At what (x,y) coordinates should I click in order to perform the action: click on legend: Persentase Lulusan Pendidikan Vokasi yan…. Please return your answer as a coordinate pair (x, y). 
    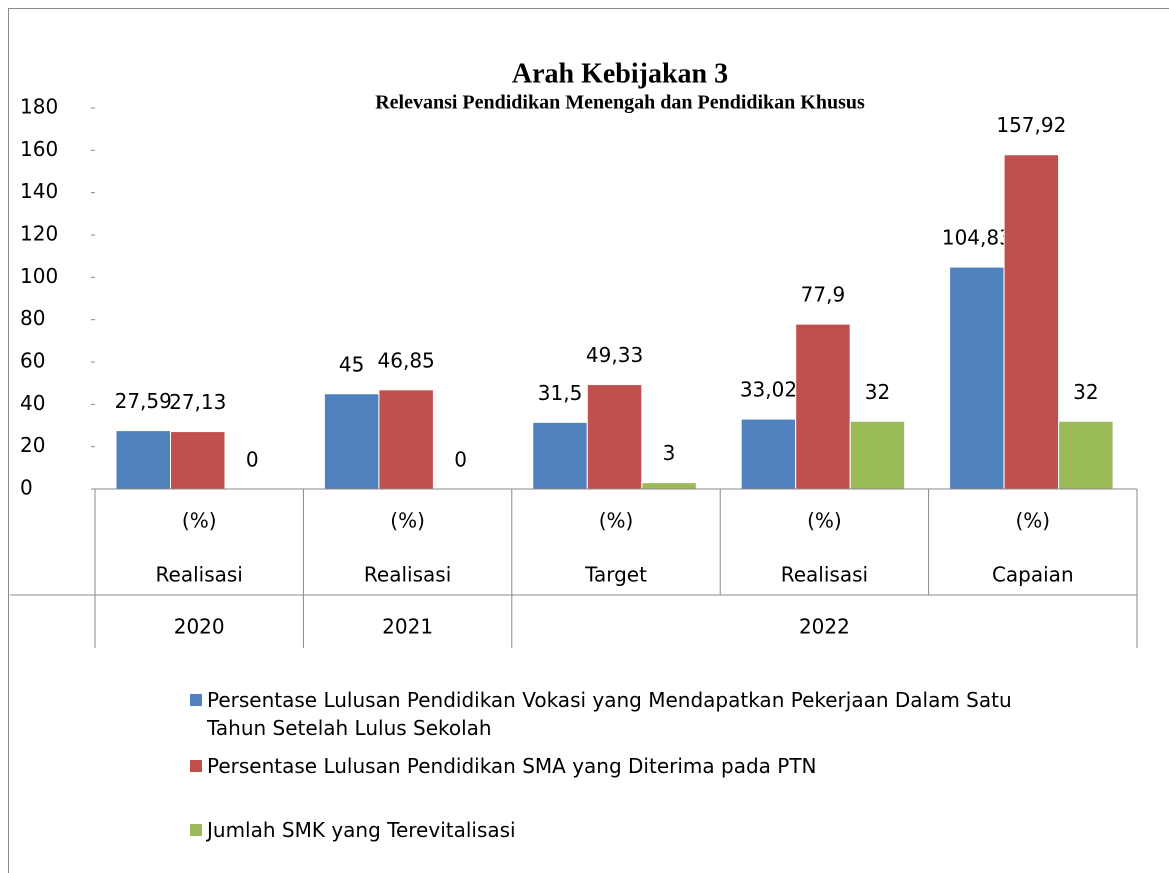
    Looking at the image, I should click on (610, 770).